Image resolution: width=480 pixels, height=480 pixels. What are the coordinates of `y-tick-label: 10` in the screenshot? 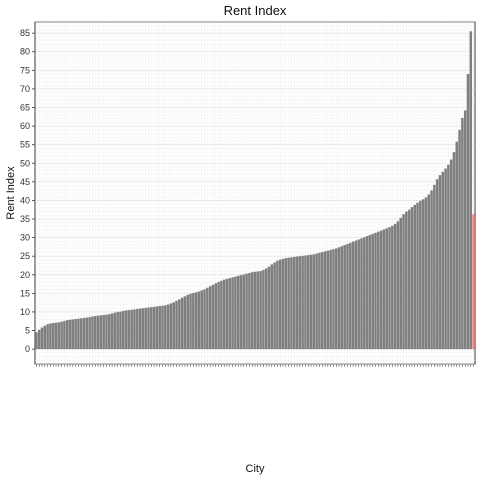 It's located at (25, 312).